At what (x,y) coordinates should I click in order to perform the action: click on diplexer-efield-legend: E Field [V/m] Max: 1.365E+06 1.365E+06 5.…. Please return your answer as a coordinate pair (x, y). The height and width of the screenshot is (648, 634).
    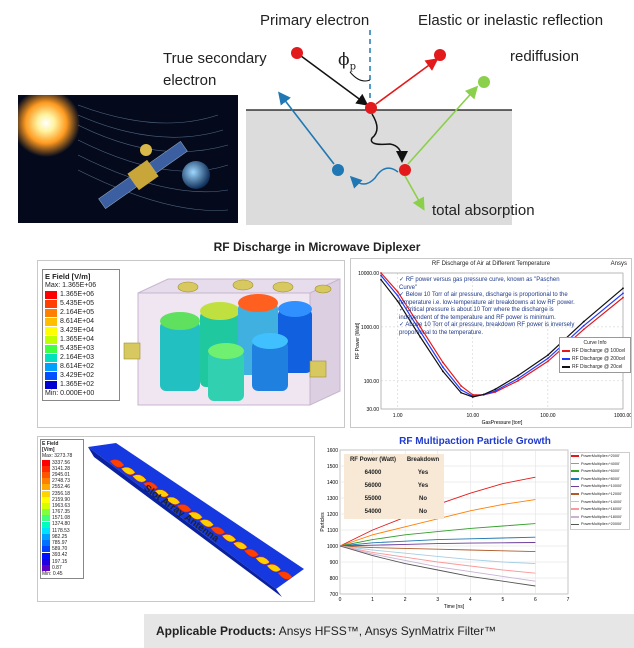
    Looking at the image, I should click on (81, 335).